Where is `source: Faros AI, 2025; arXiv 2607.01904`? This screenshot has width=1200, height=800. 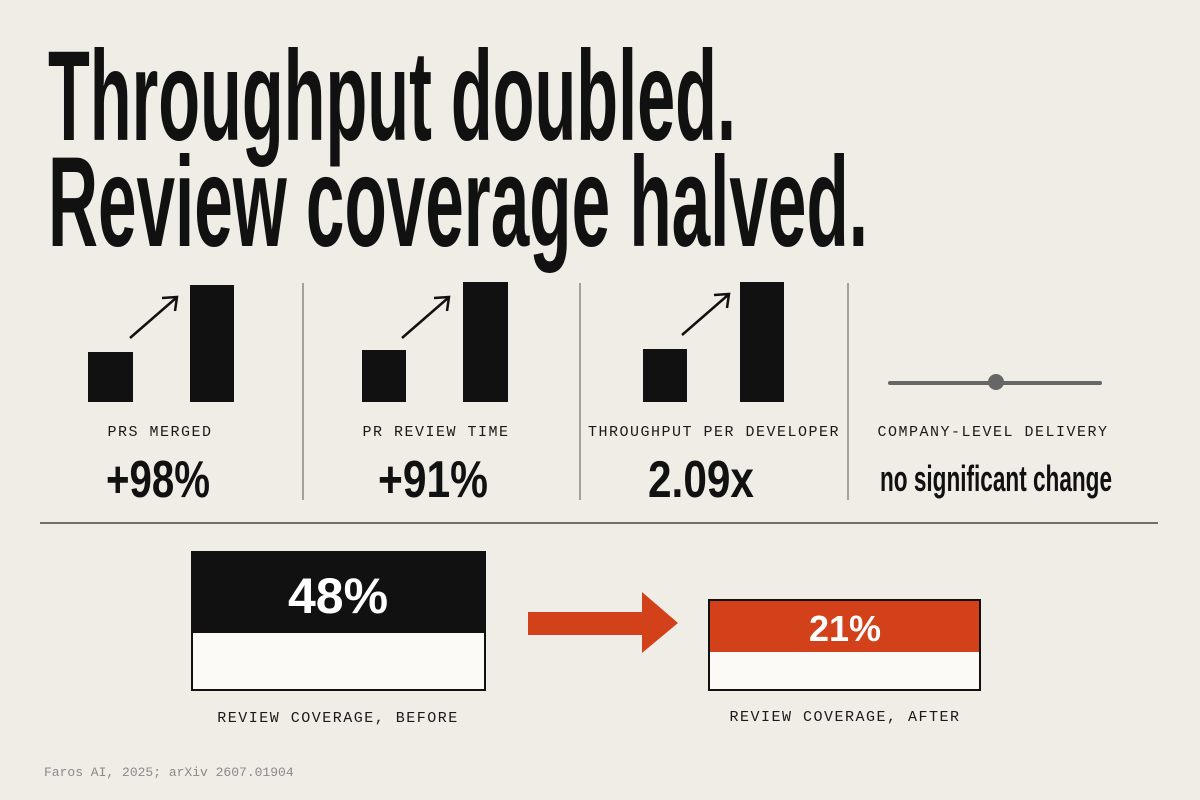
source: Faros AI, 2025; arXiv 2607.01904 is located at coordinates (169, 772).